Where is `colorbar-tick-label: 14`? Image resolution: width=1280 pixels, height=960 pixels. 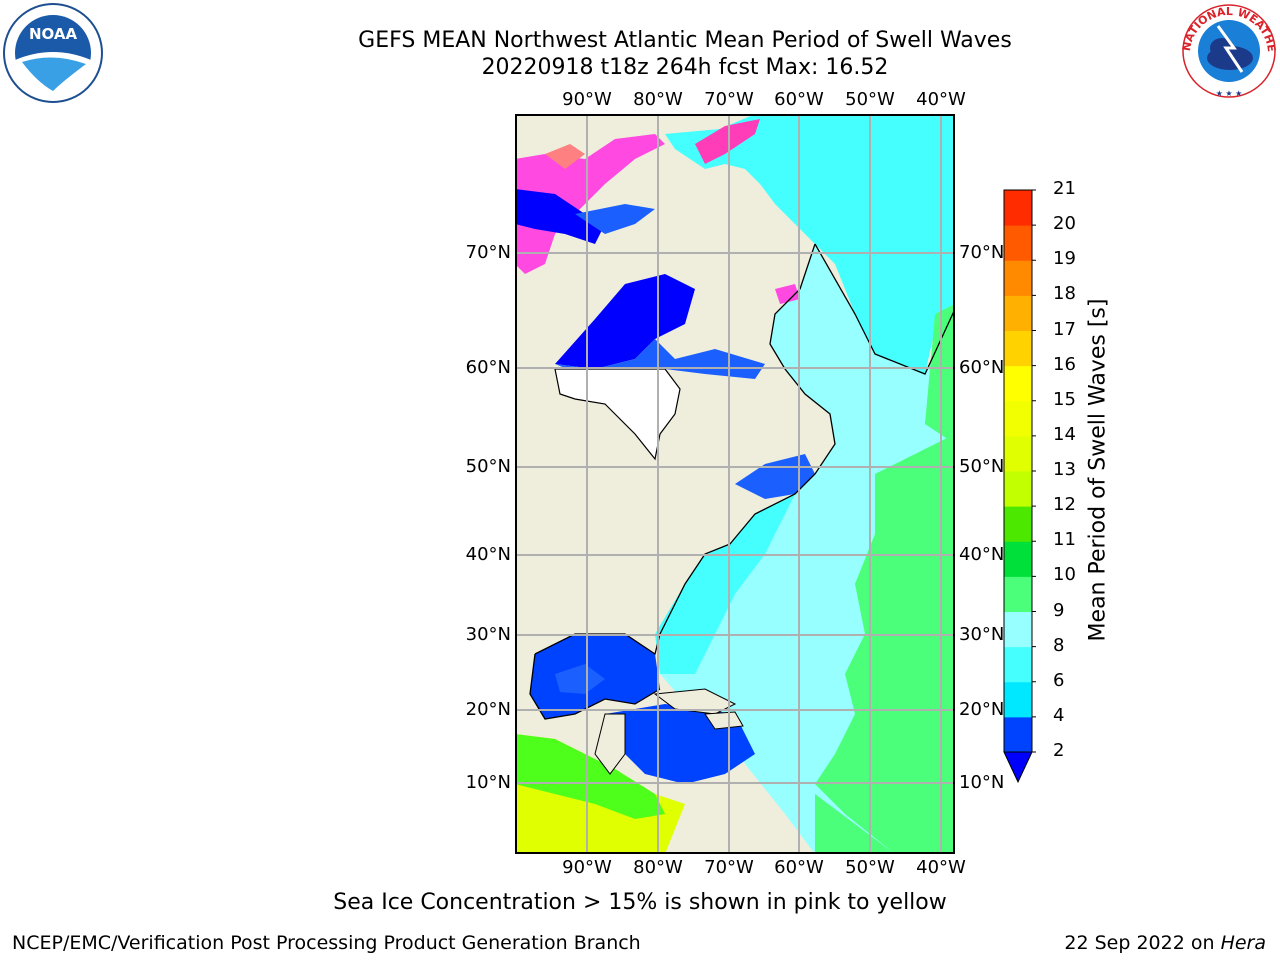 colorbar-tick-label: 14 is located at coordinates (1064, 434).